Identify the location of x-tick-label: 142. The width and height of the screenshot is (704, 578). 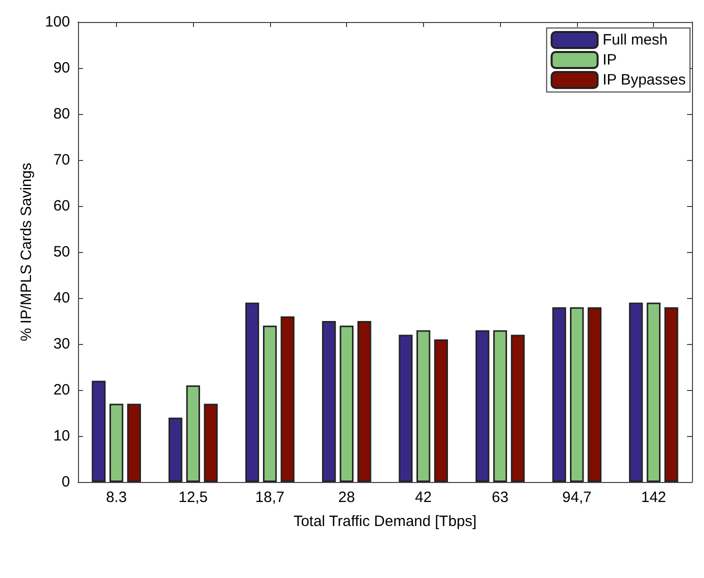
(653, 497).